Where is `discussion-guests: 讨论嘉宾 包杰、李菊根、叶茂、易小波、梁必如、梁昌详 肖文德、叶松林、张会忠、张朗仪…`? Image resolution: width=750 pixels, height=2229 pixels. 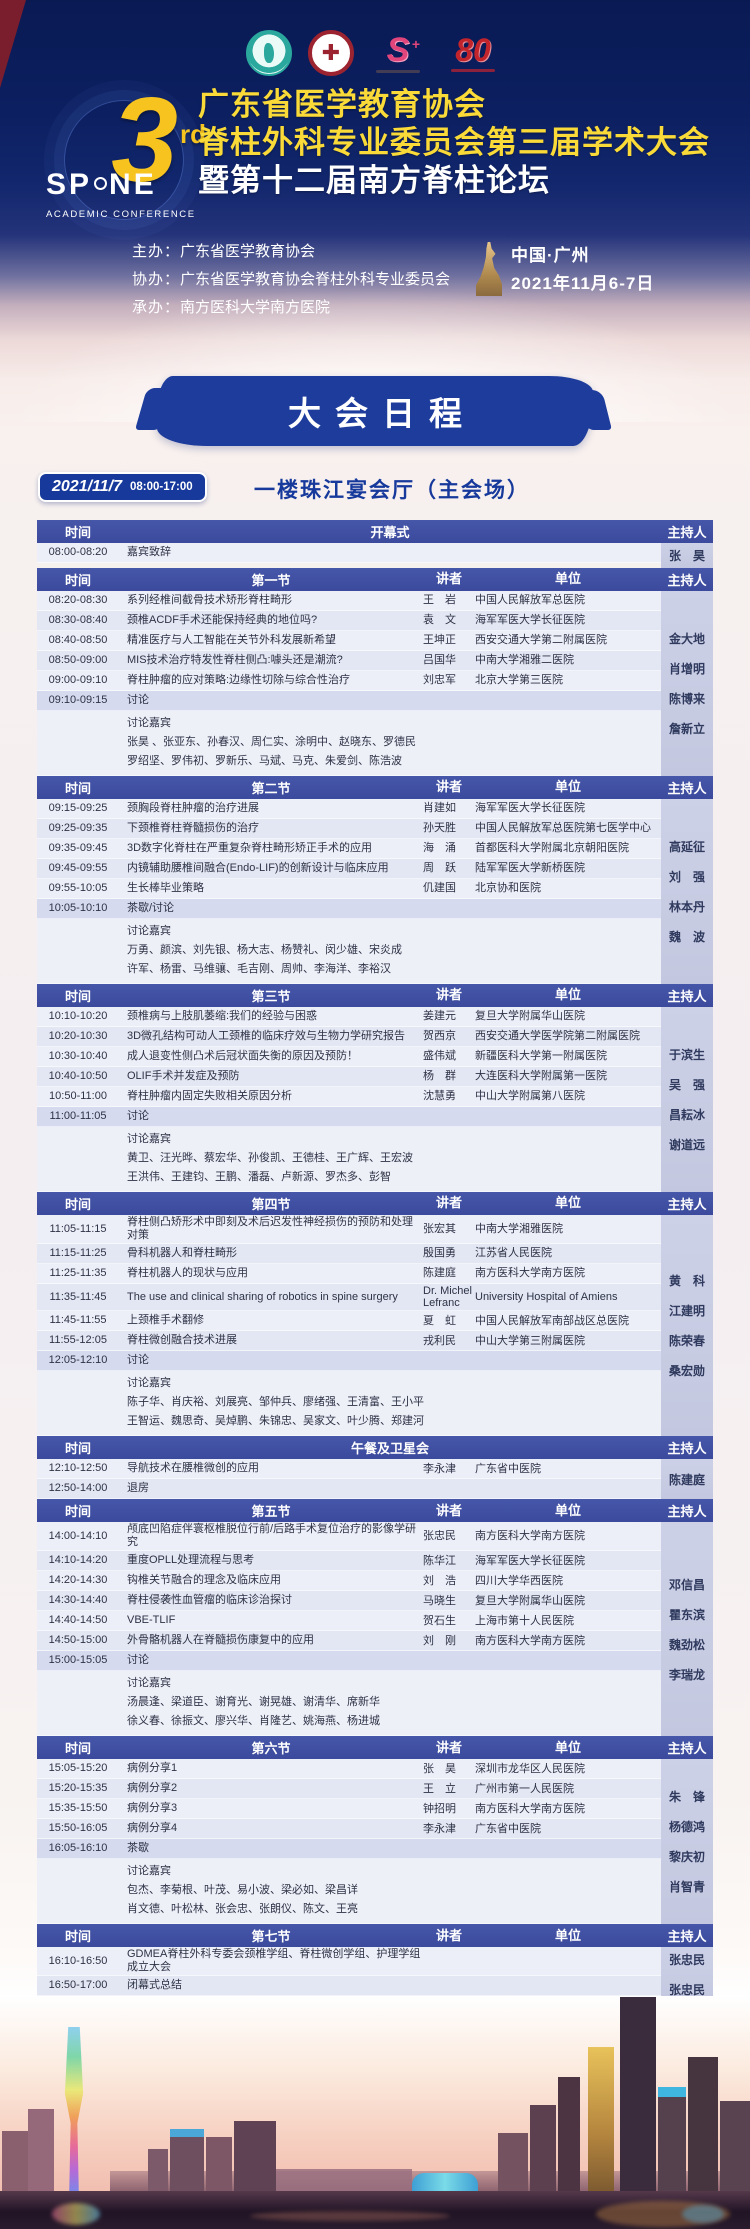
discussion-guests: 讨论嘉宾 包杰、李菊根、叶茂、易小波、梁必如、梁昌详 肖文德、叶松林、张会忠、张朗仪… is located at coordinates (349, 1892).